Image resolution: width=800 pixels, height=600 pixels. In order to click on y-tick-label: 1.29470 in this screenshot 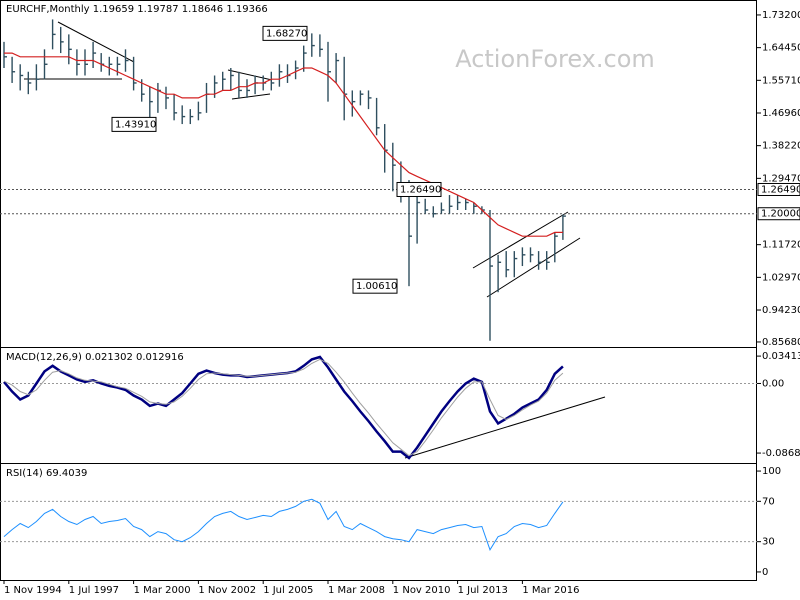, I will do `click(781, 178)`.